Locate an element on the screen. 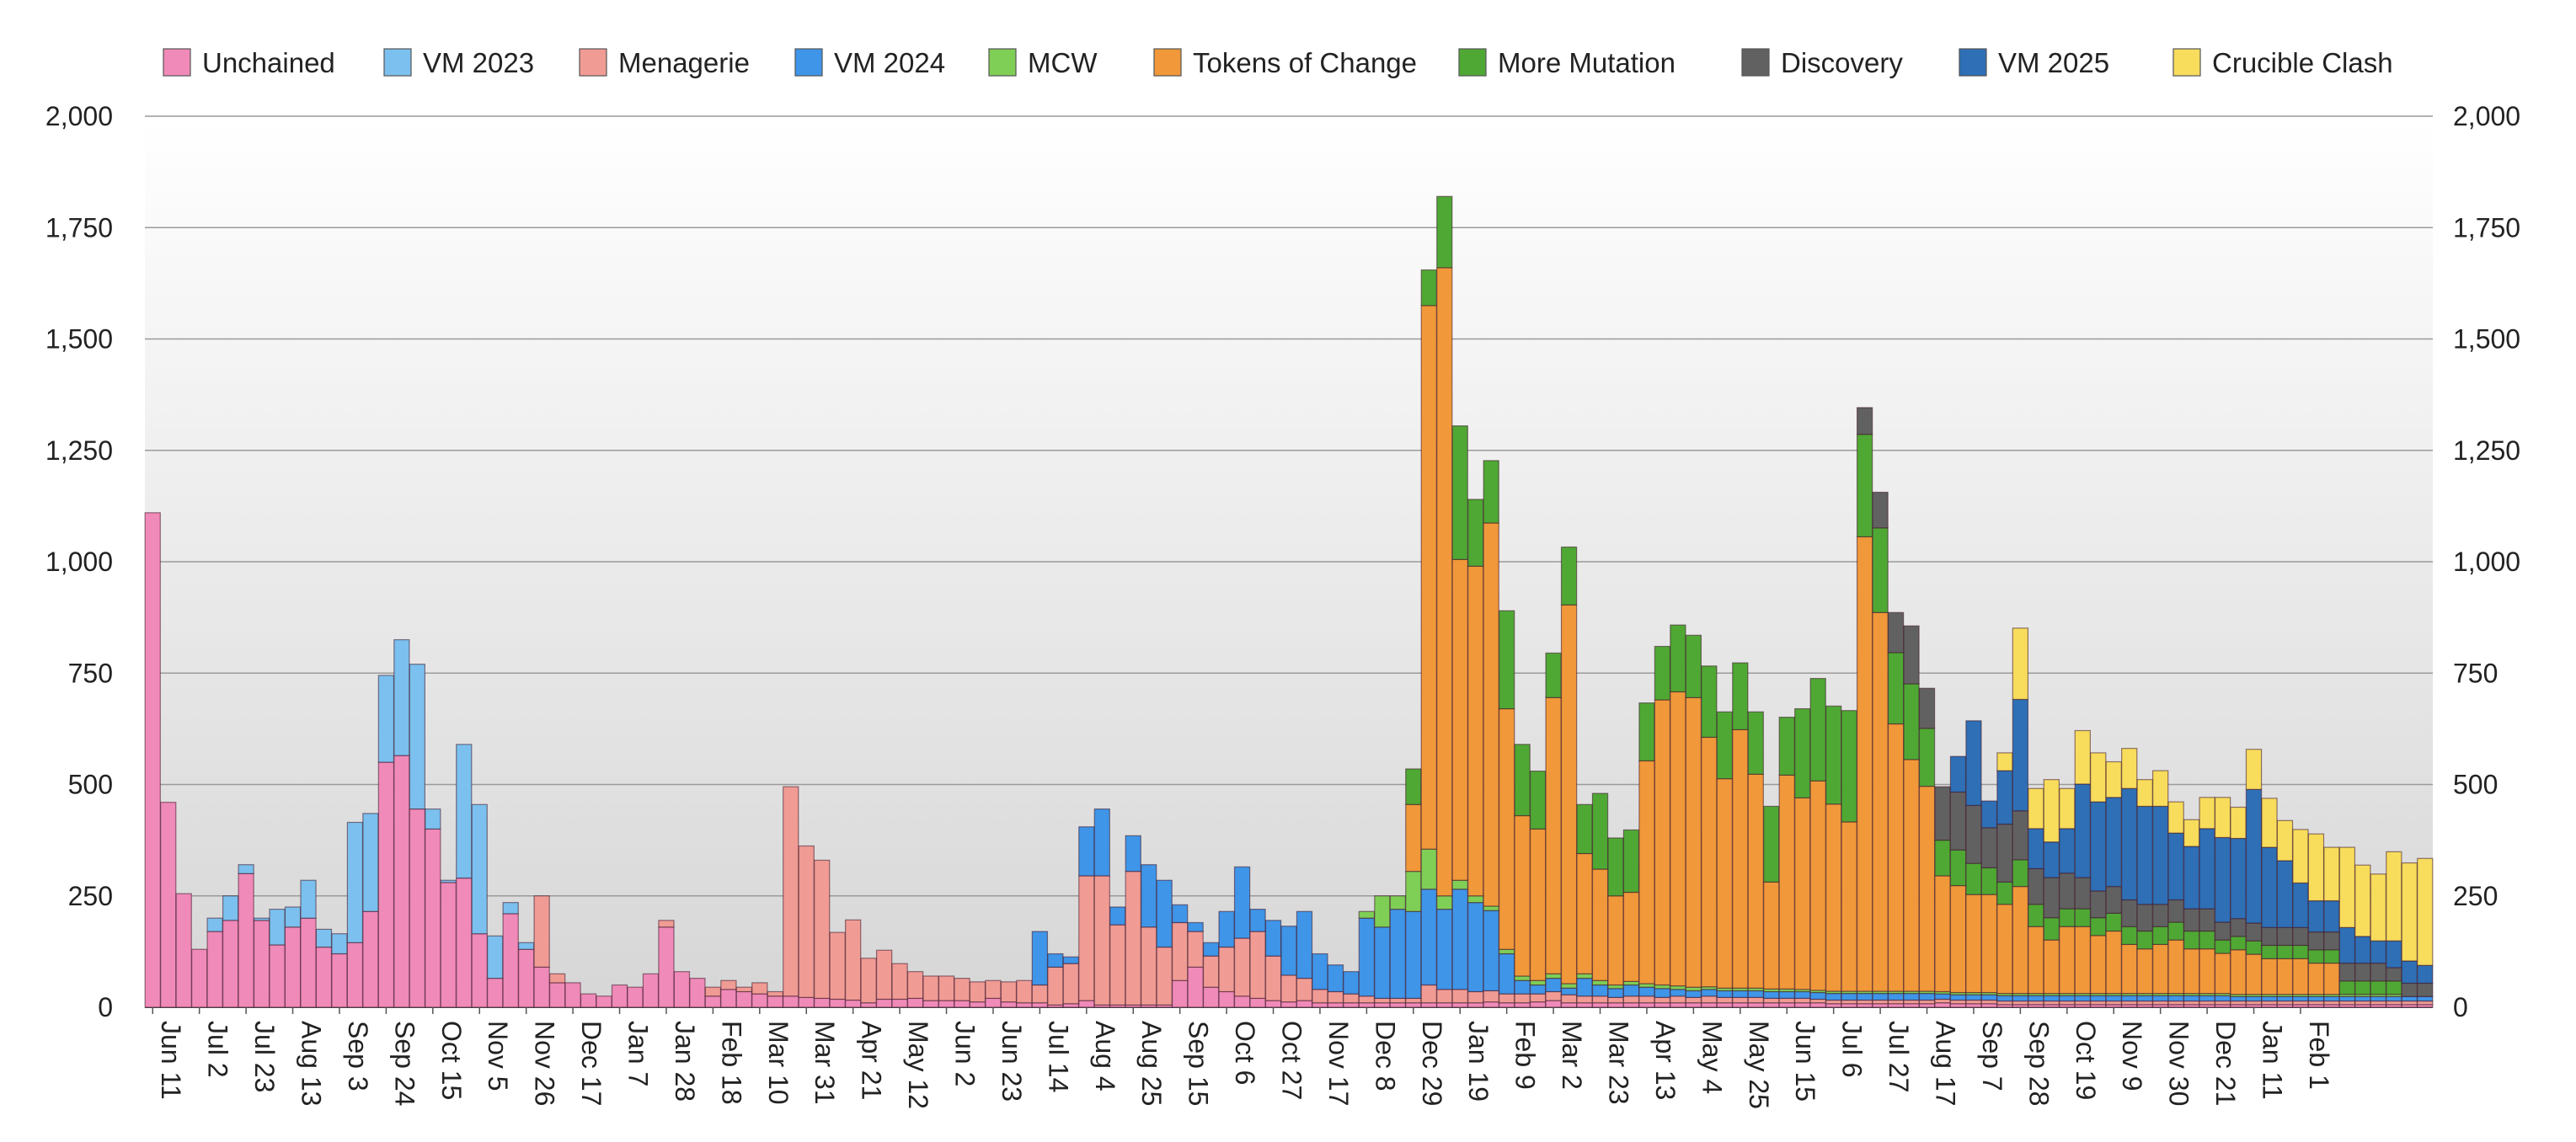 This screenshot has height=1142, width=2576. y-tick-label-left: 1,000 is located at coordinates (79, 562).